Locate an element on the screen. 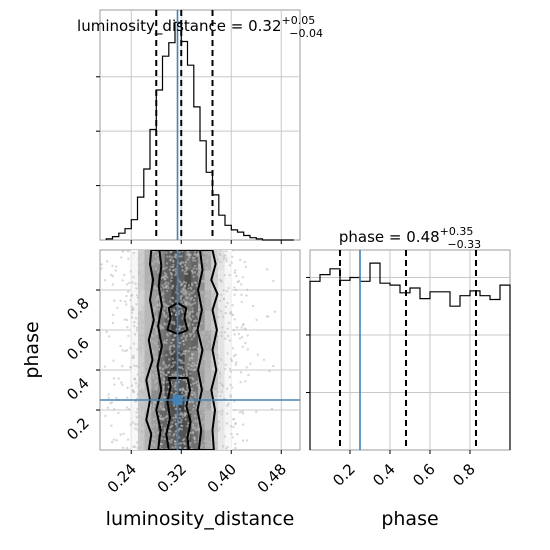 The width and height of the screenshot is (550, 550). right-x-tick-label-2: 0.6 is located at coordinates (424, 475).